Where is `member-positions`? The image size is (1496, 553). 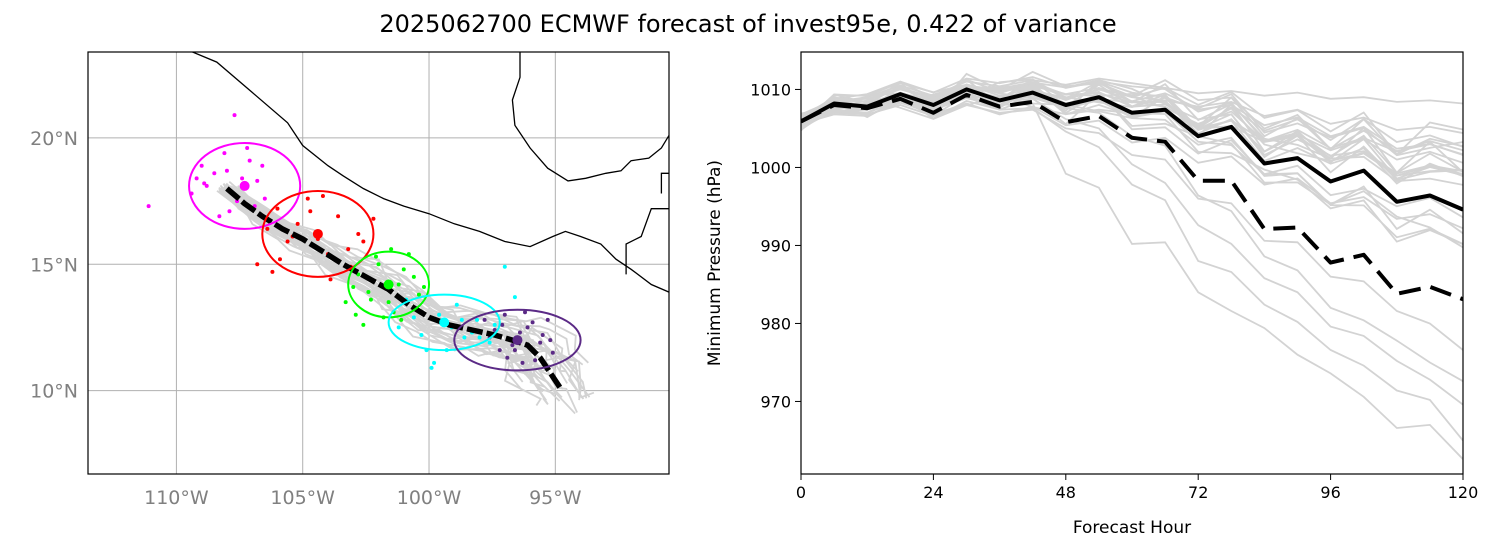
member-positions is located at coordinates (350, 241).